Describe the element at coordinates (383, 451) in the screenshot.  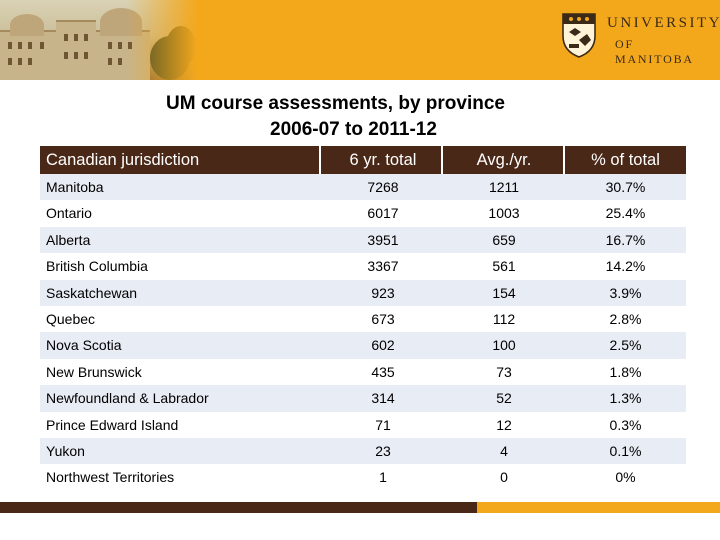
I see `cell-total: 23` at that location.